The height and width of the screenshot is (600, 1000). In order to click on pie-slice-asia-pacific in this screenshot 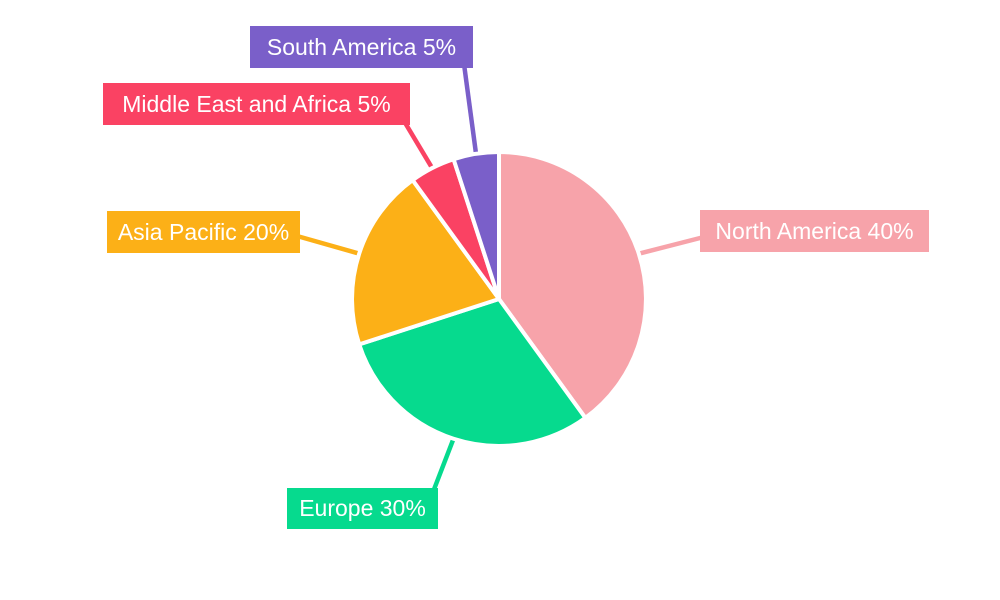, I will do `click(425, 262)`.